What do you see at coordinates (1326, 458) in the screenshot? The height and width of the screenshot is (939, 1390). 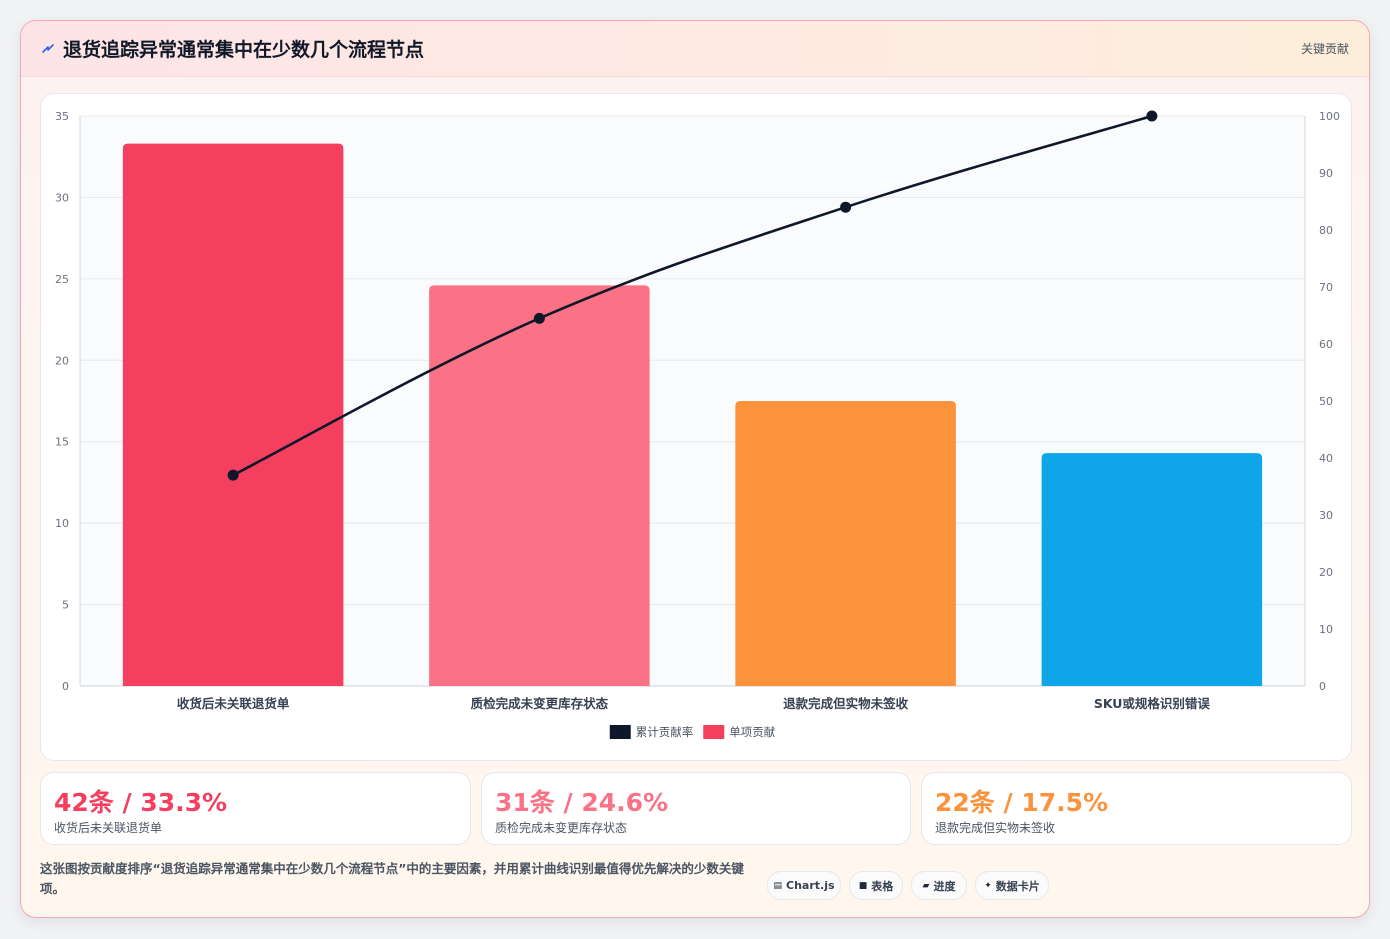 I see `y-right-tick-label: 40` at bounding box center [1326, 458].